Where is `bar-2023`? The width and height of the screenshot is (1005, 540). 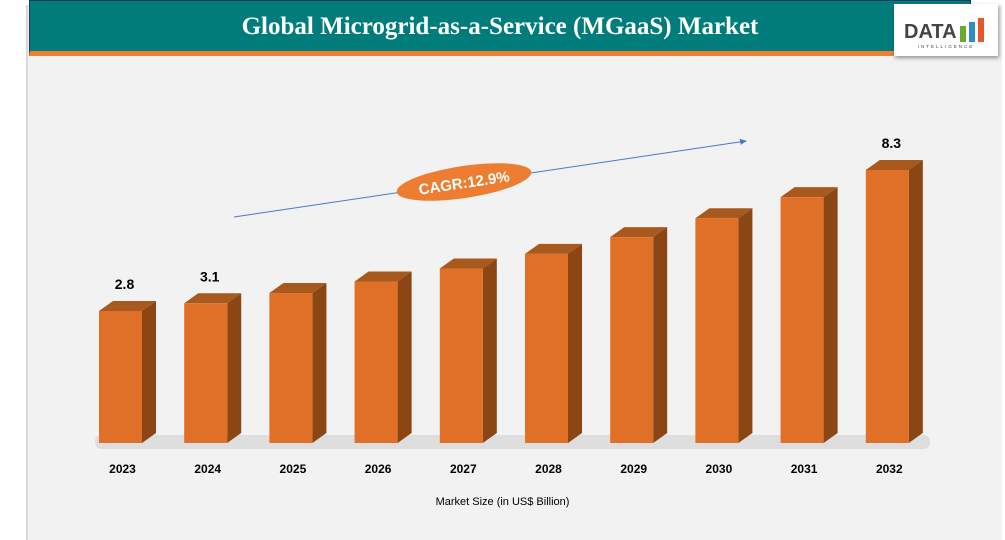 bar-2023 is located at coordinates (127, 372).